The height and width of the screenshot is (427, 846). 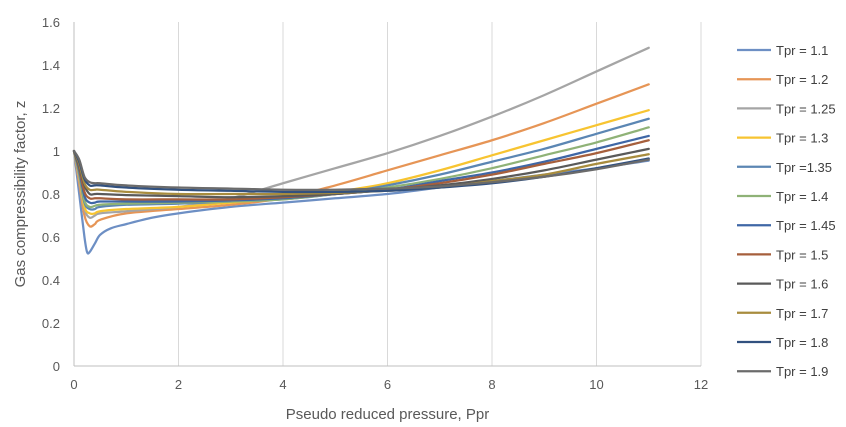 What do you see at coordinates (802, 284) in the screenshot?
I see `legend-label-9: Tpr = 1.6` at bounding box center [802, 284].